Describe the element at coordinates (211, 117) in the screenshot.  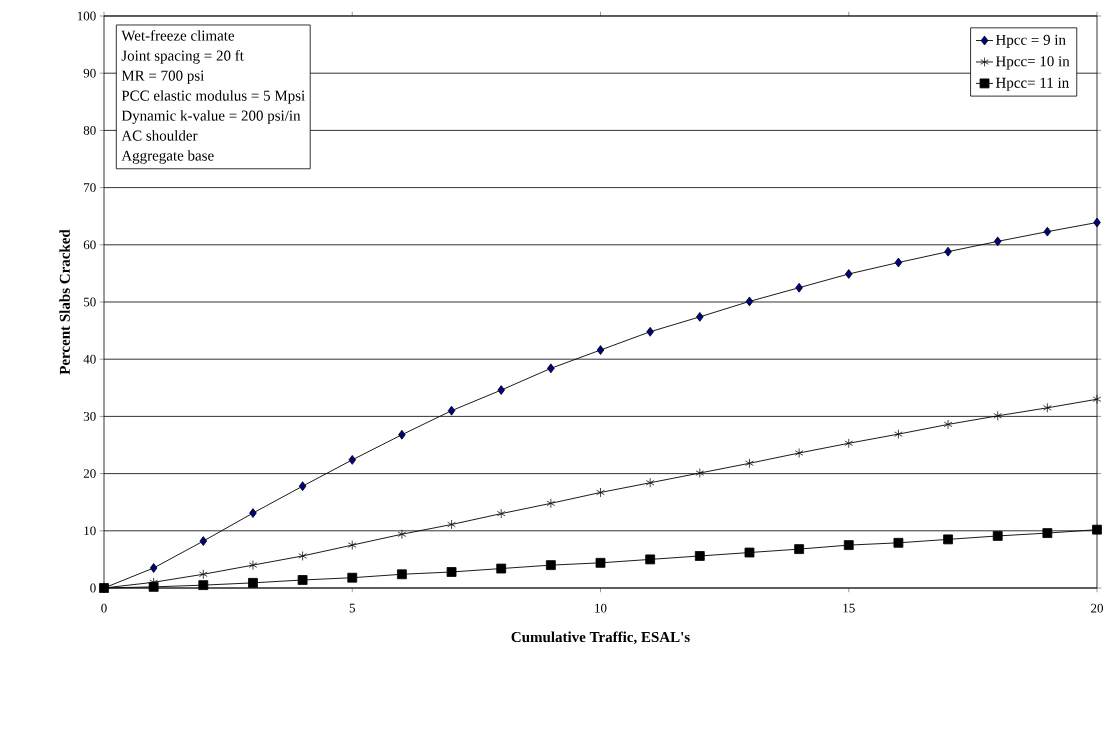
I see `annotation: Dynamic k-value = 200 psi/in` at that location.